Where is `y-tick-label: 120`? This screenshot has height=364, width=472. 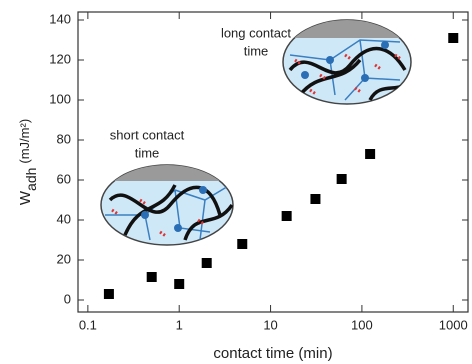 y-tick-label: 120 is located at coordinates (60, 58).